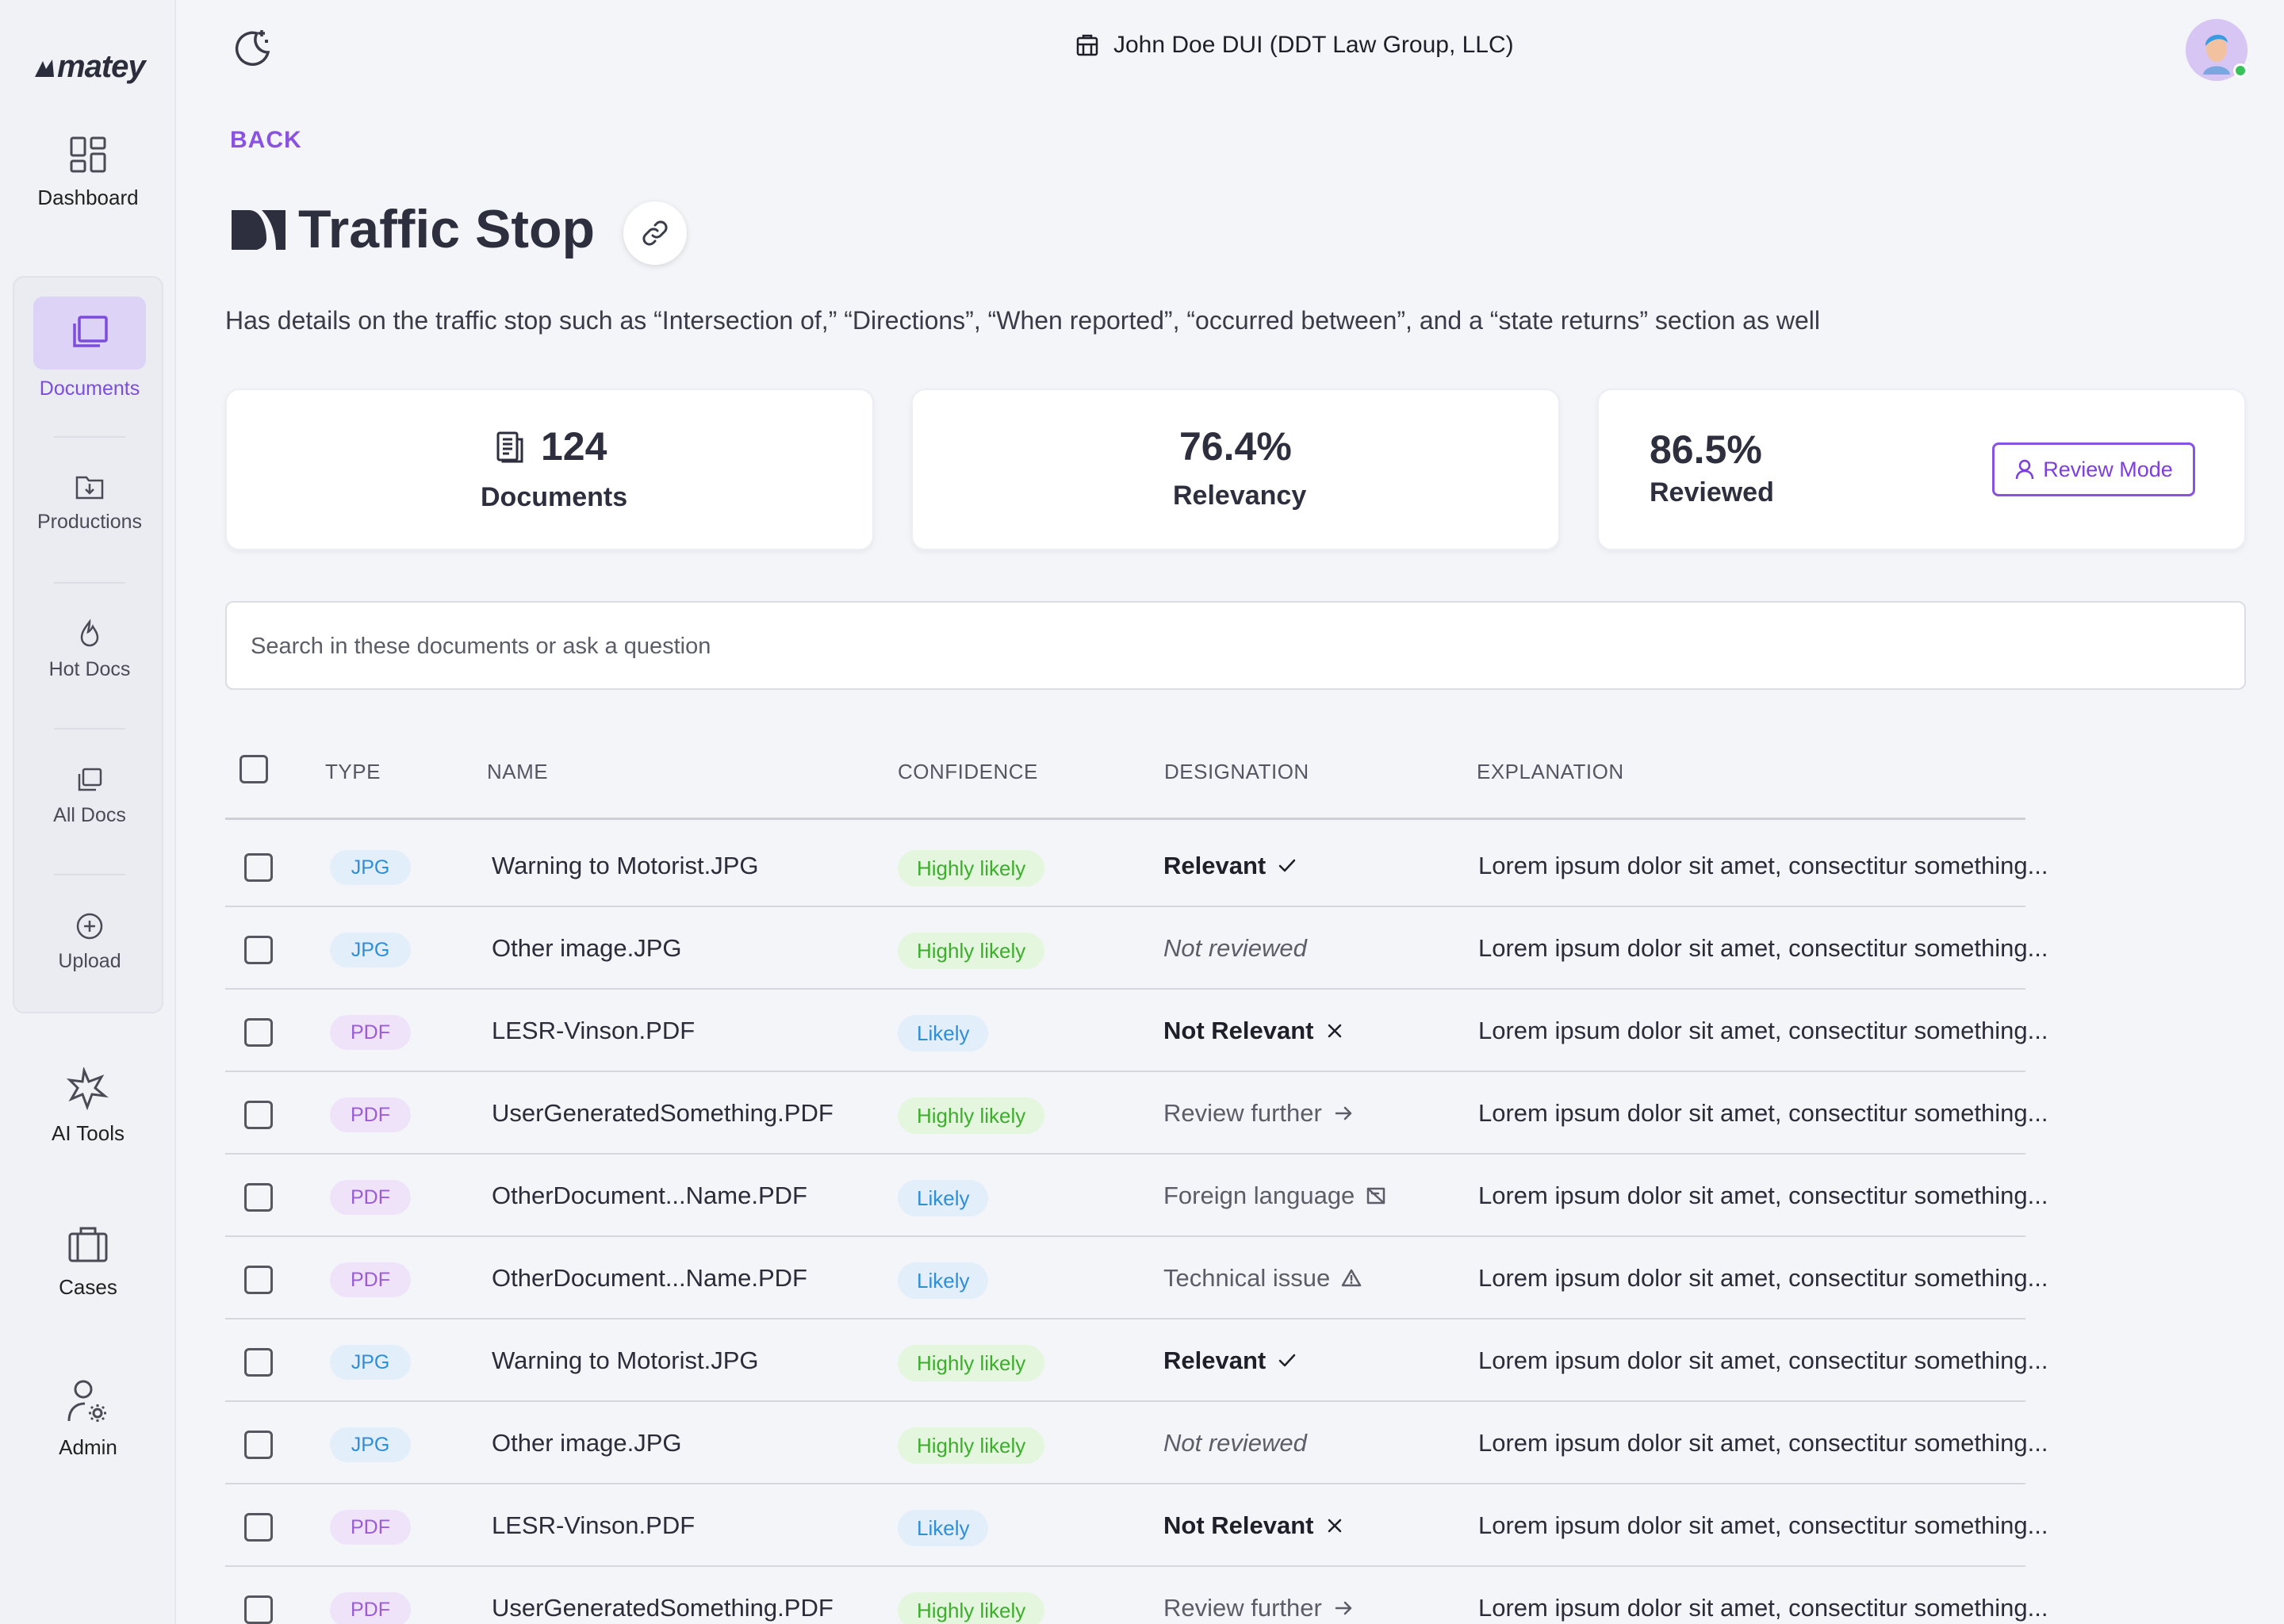 The height and width of the screenshot is (1624, 2284). Describe the element at coordinates (2024, 469) in the screenshot. I see `user-icon` at that location.